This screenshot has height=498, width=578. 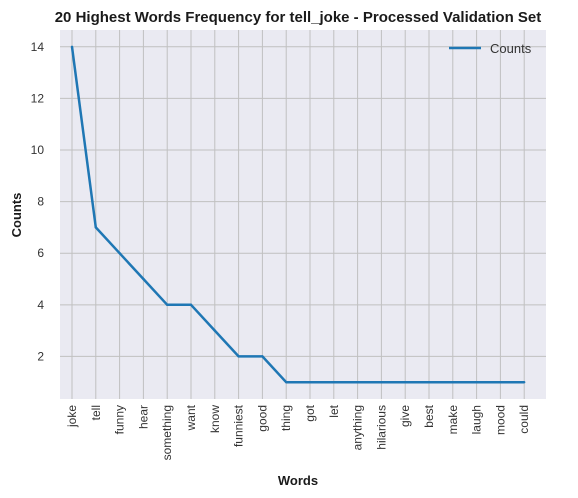 I want to click on y-tick-label: 4, so click(x=40, y=305).